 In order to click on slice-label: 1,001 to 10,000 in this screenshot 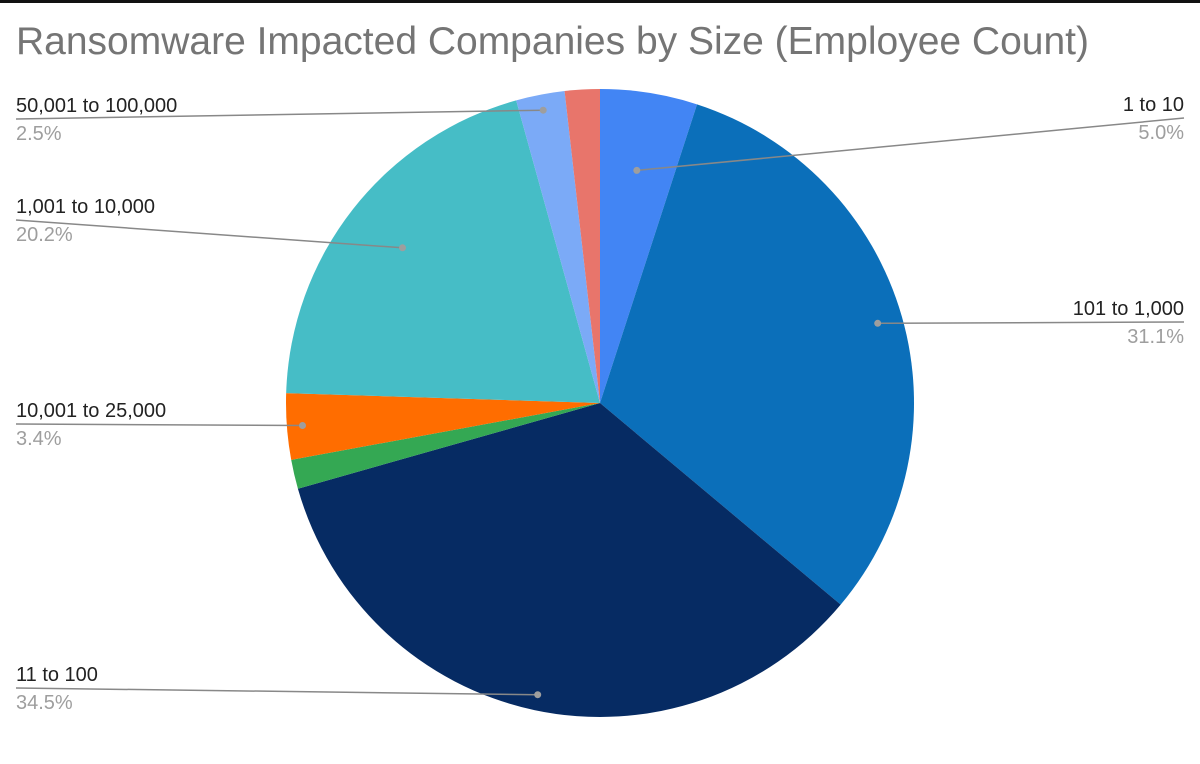, I will do `click(85, 207)`.